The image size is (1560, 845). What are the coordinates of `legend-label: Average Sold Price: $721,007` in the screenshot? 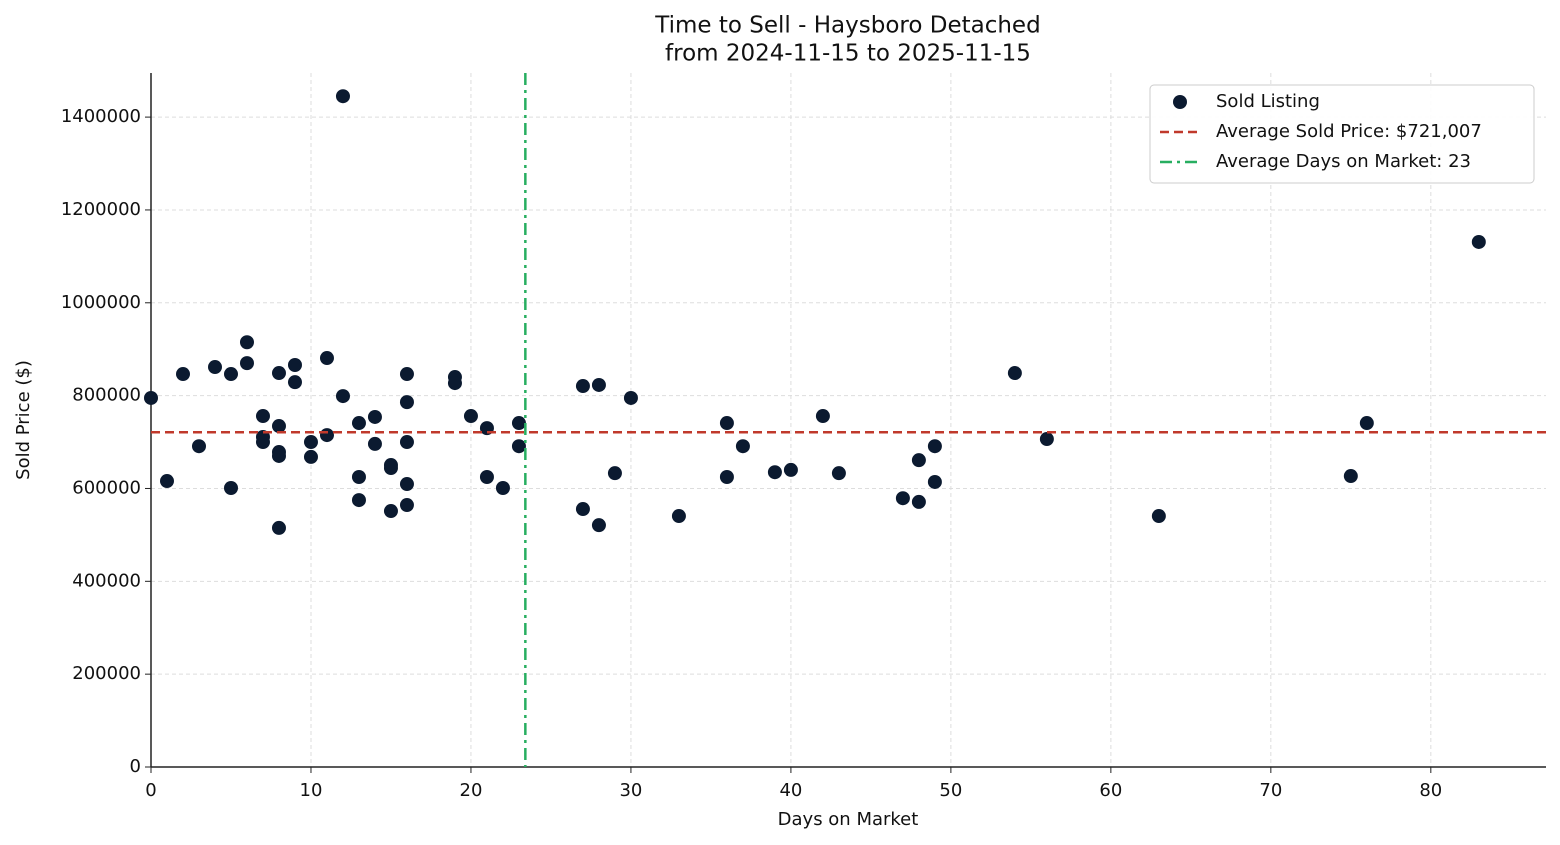 It's located at (1349, 131).